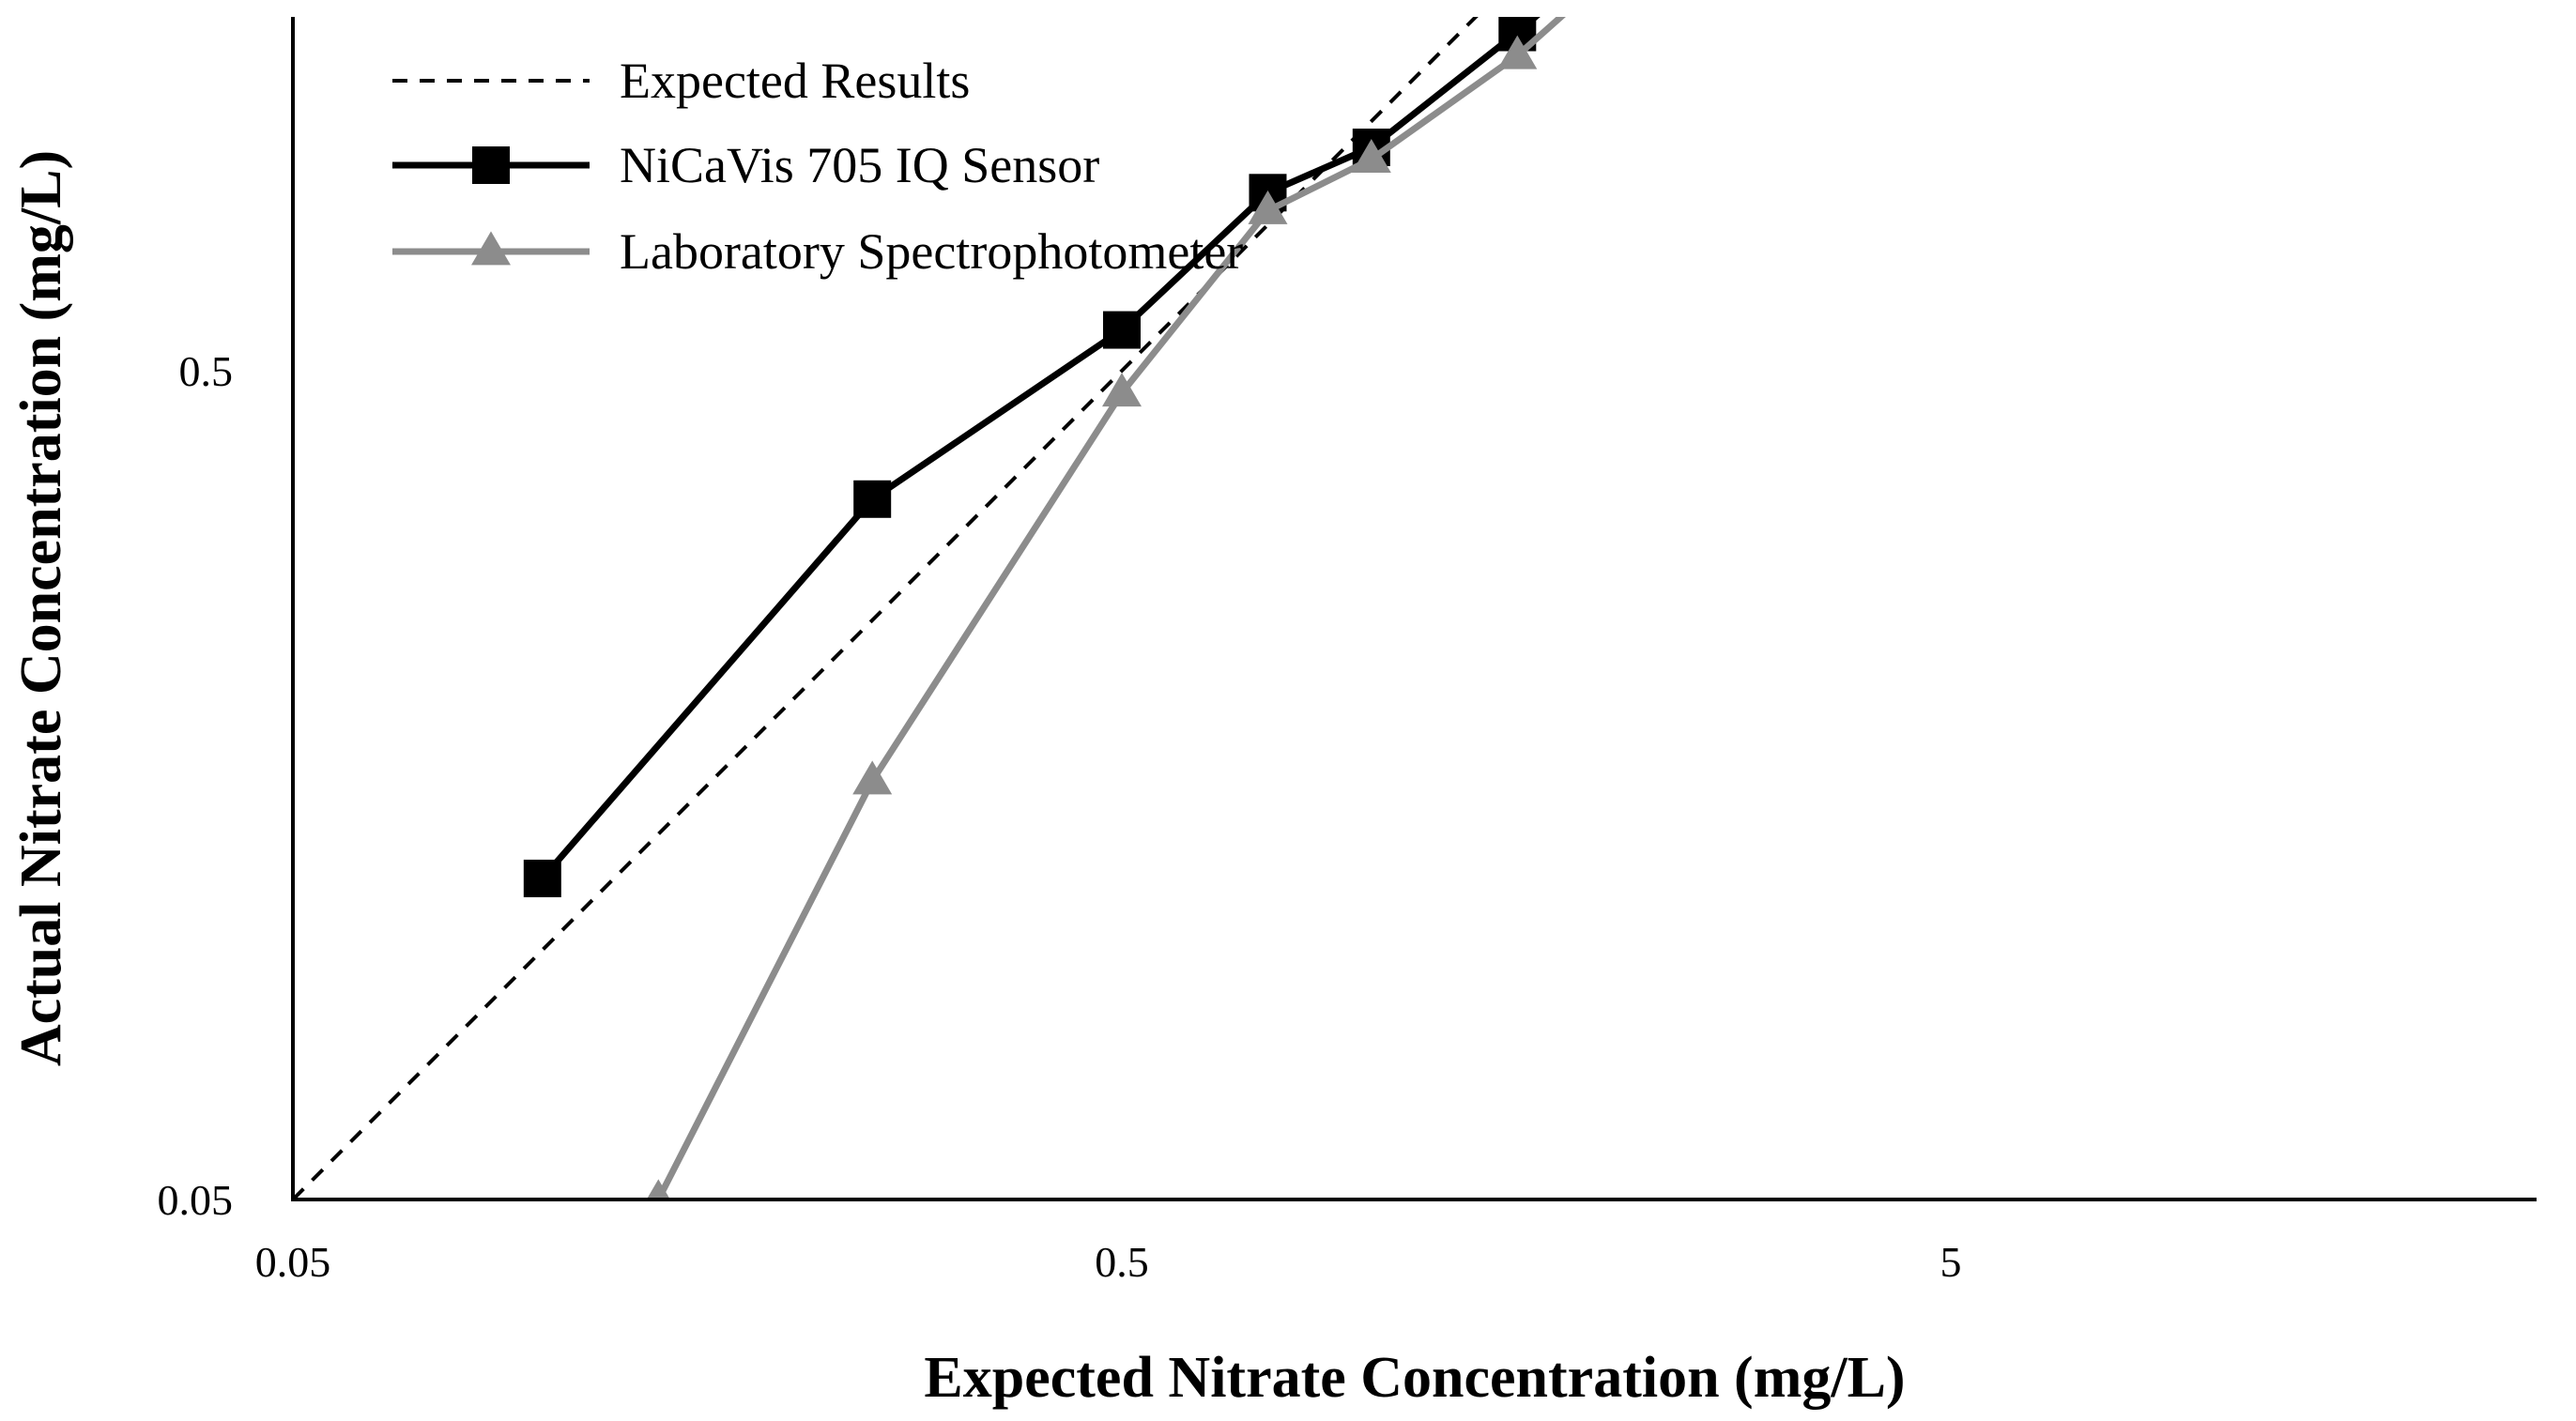 The width and height of the screenshot is (2576, 1421). Describe the element at coordinates (1414, 1378) in the screenshot. I see `x-axis-title: Expected Nitrate Concentration (mg/L)` at that location.